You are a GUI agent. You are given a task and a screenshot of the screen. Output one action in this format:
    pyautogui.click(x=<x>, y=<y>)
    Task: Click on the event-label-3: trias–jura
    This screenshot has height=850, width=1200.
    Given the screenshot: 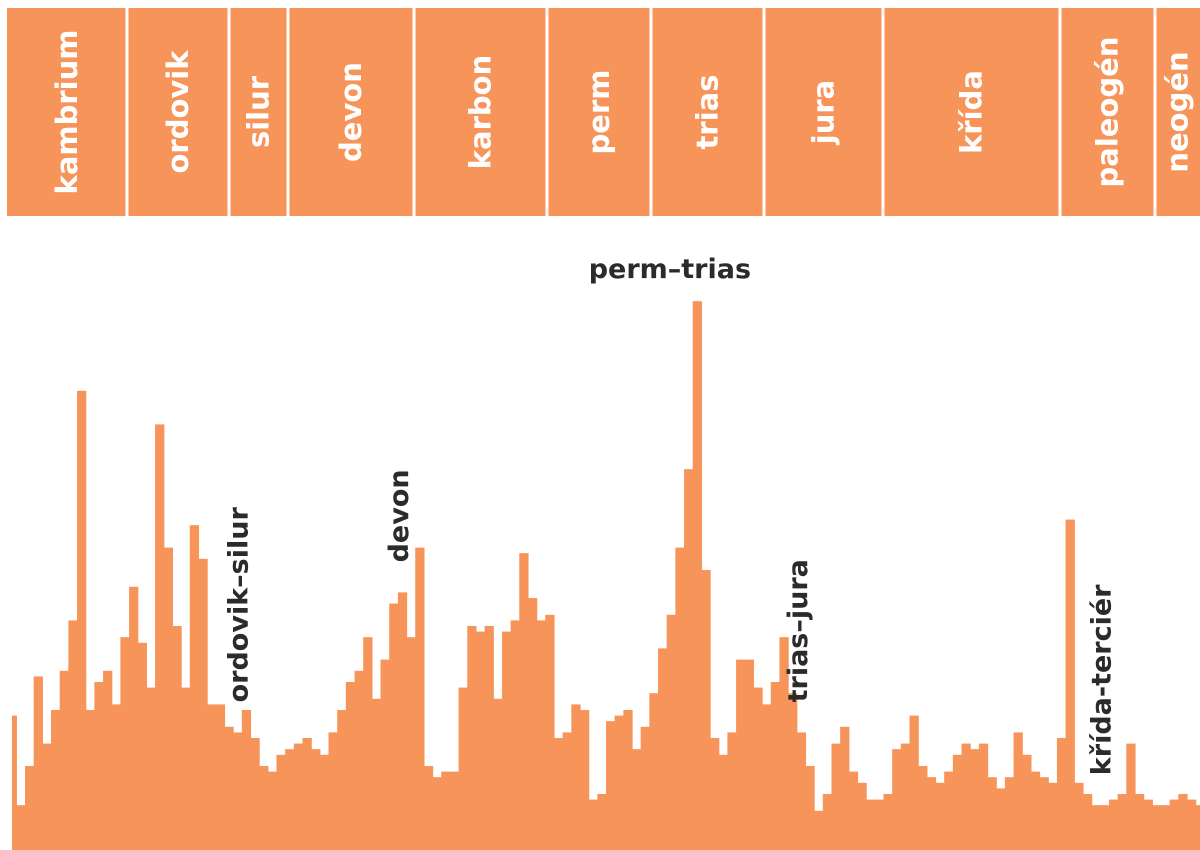 What is the action you would take?
    pyautogui.click(x=798, y=630)
    